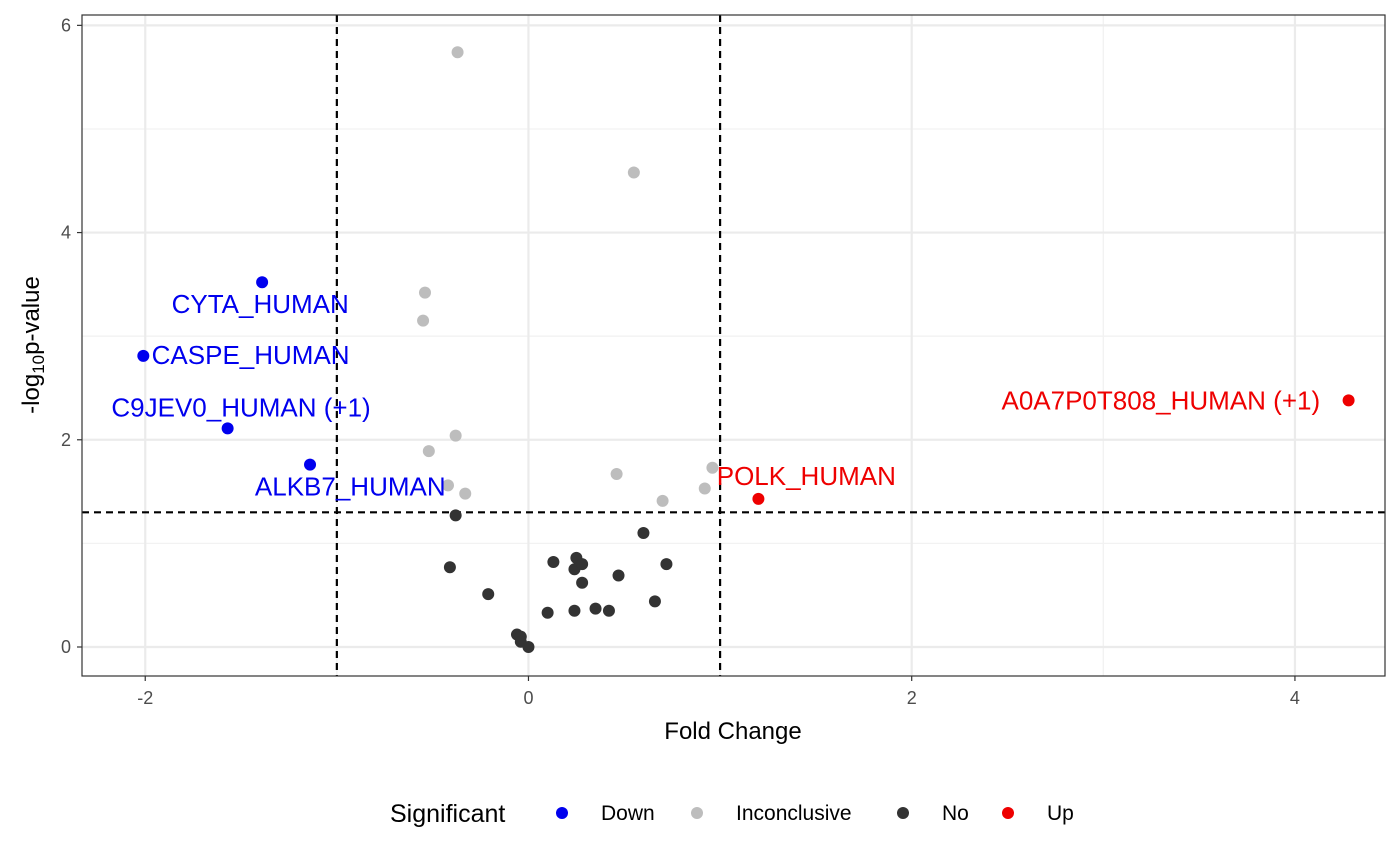  I want to click on y-axis-title: -log10p-value, so click(33, 345).